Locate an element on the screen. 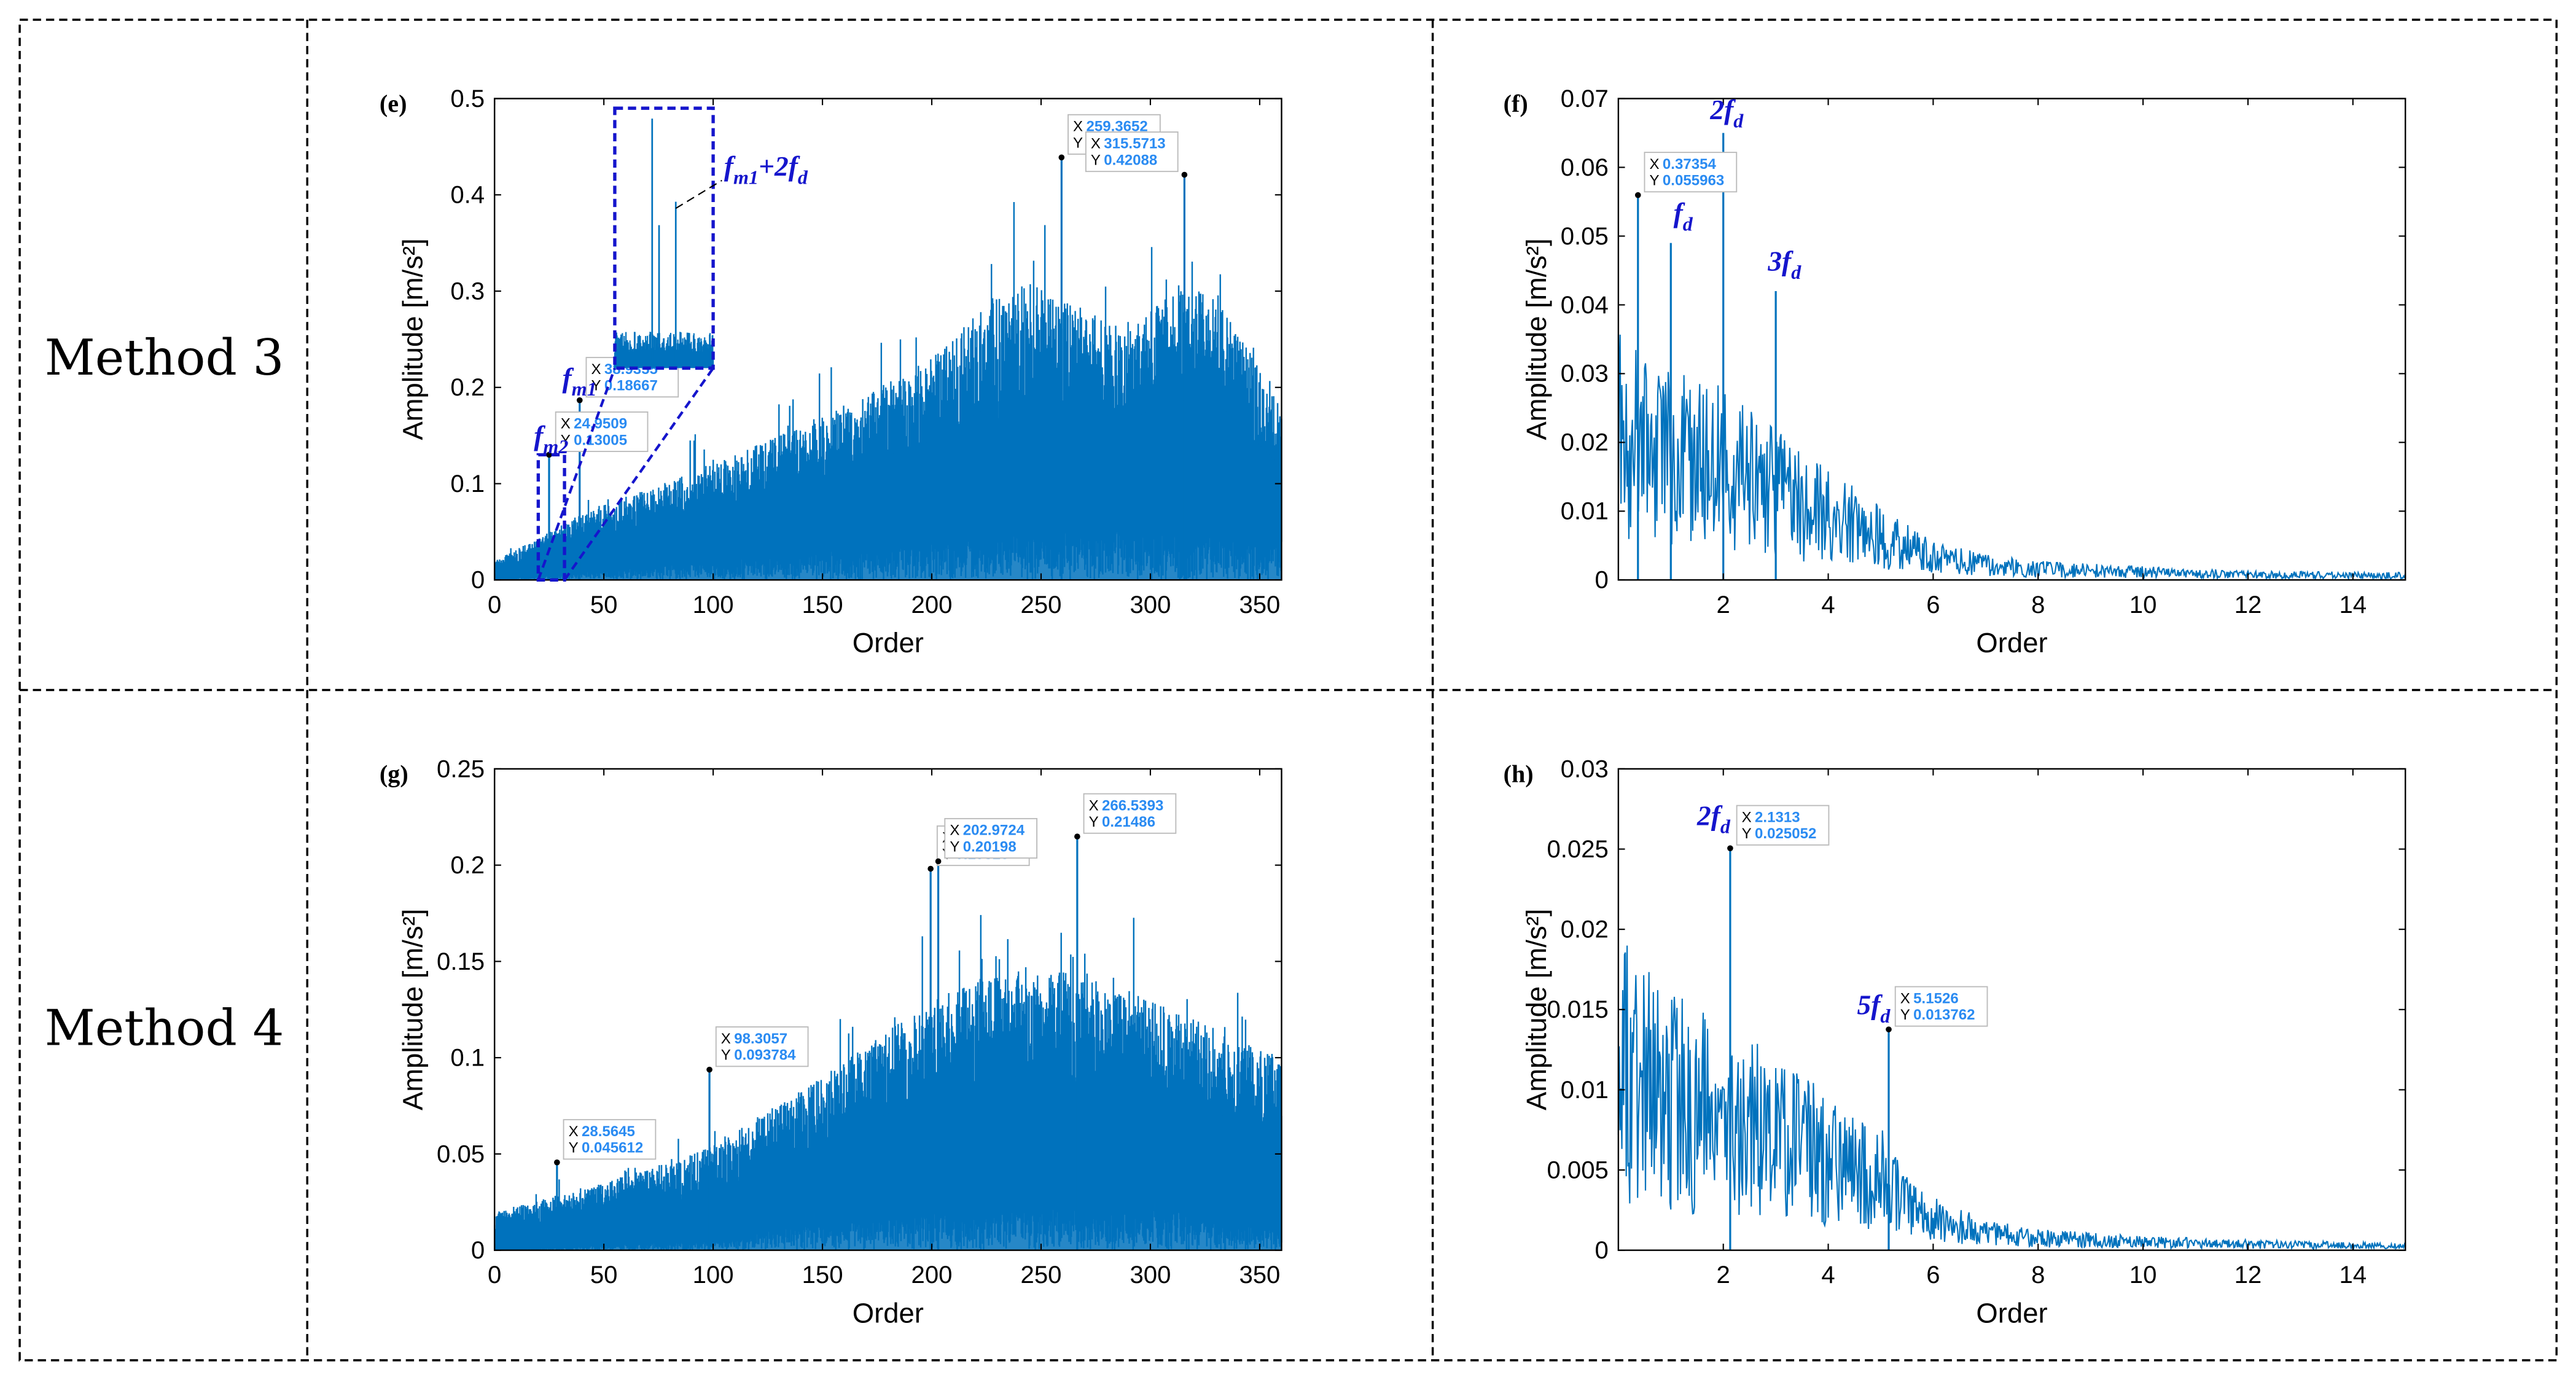 This screenshot has width=2576, height=1388. x-tick-label: 12 is located at coordinates (2248, 604).